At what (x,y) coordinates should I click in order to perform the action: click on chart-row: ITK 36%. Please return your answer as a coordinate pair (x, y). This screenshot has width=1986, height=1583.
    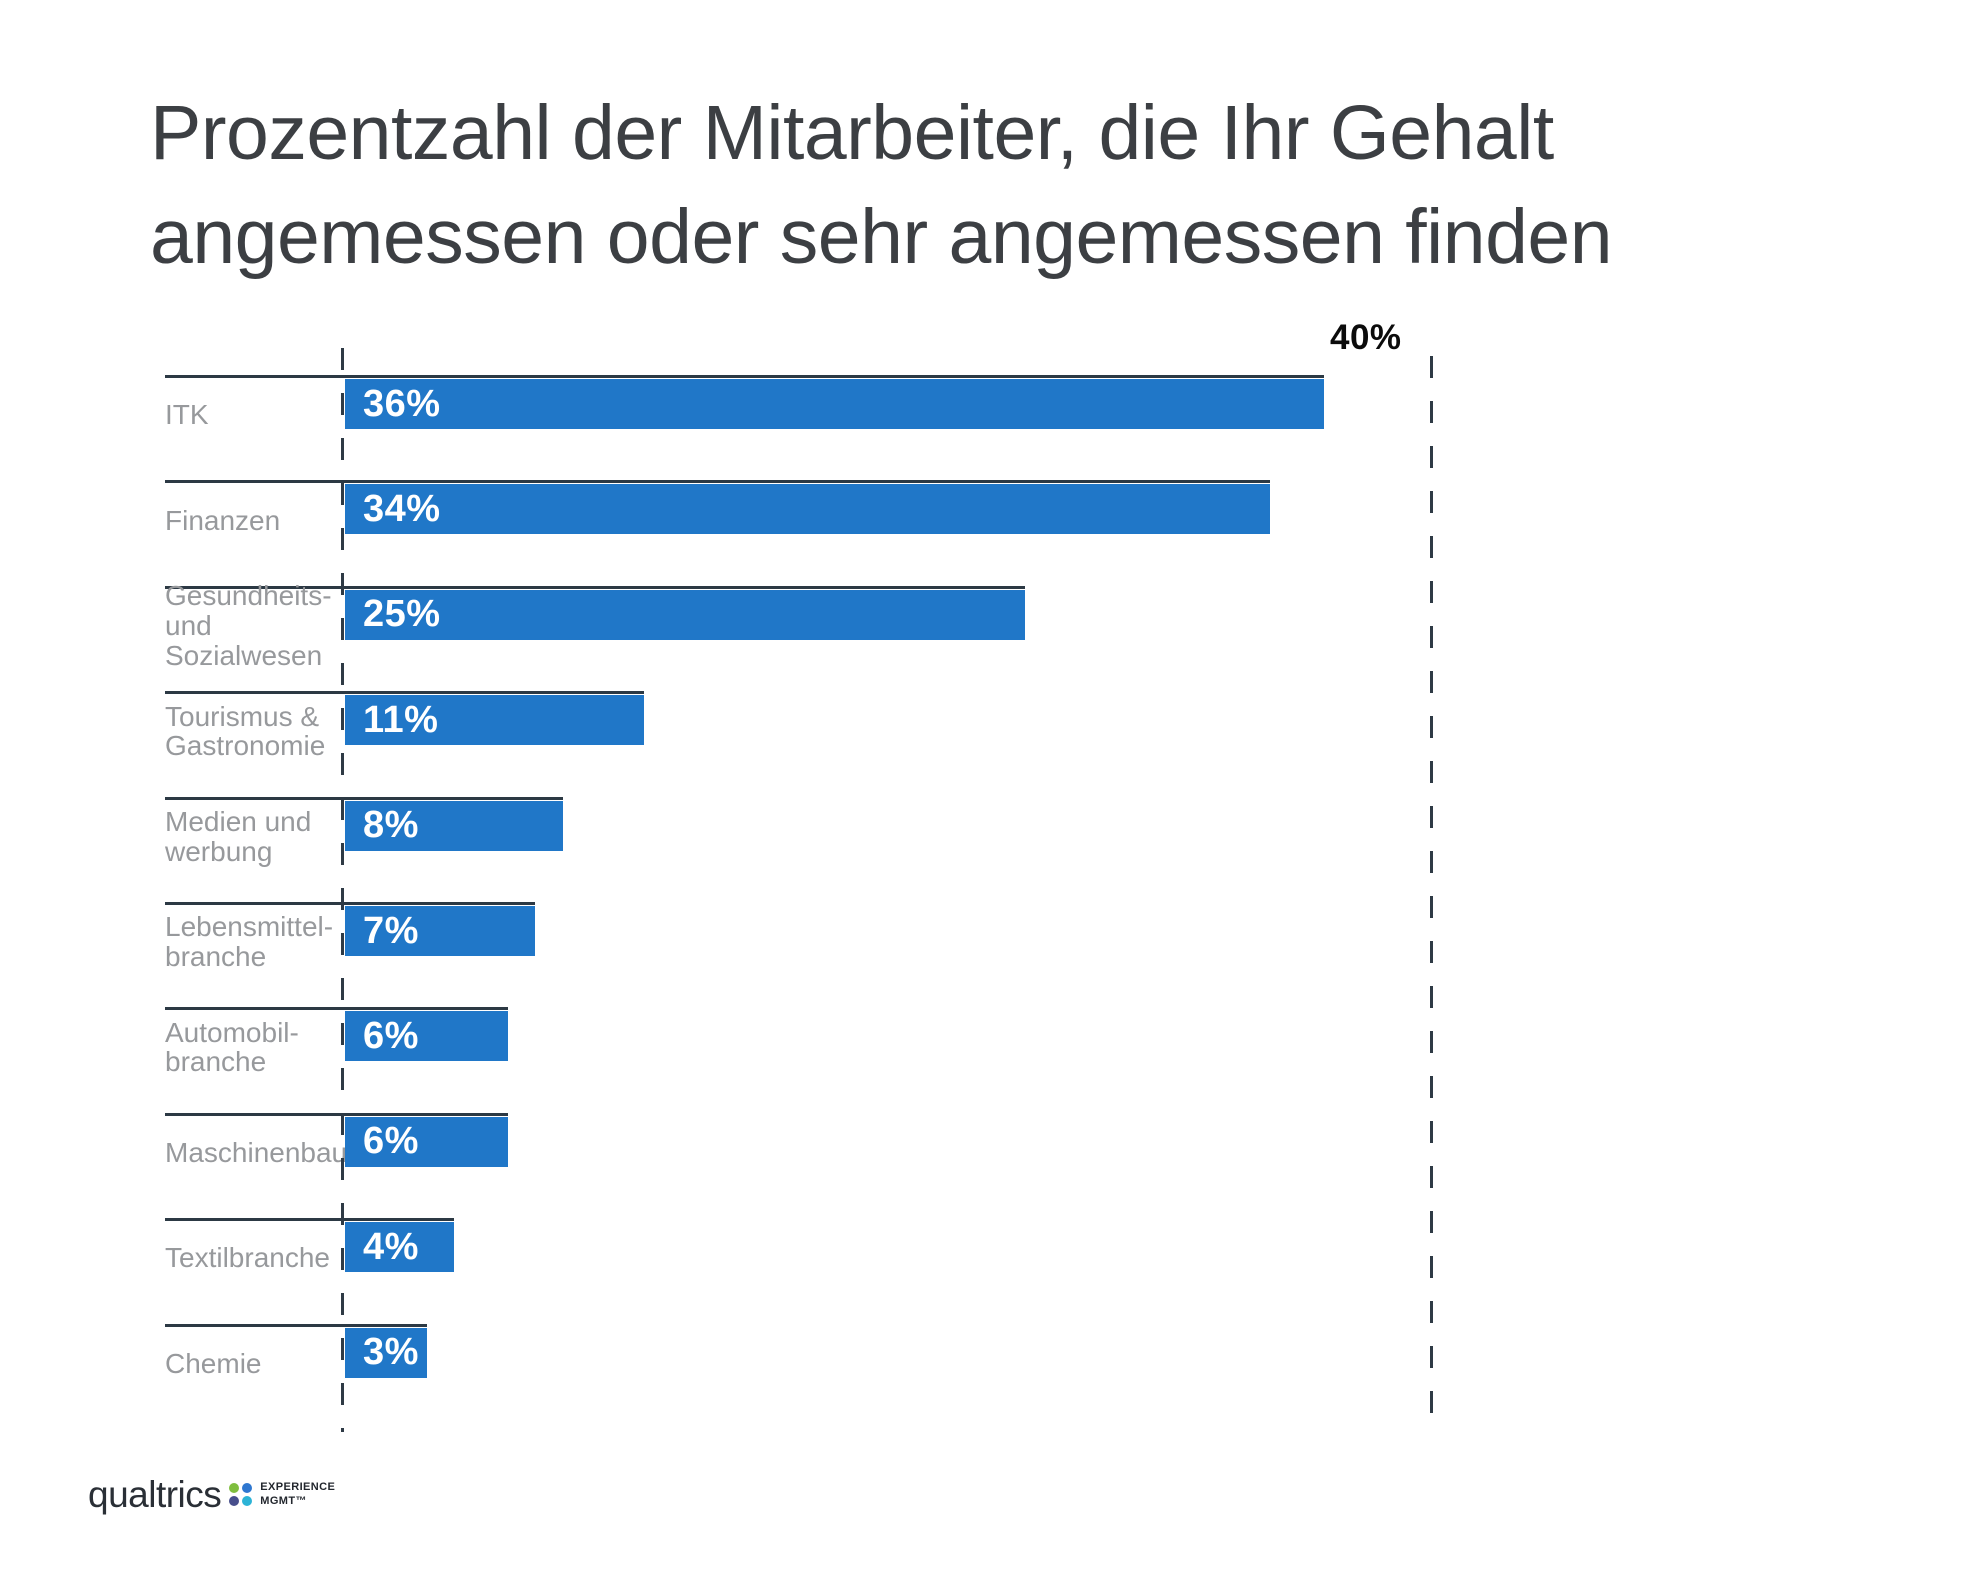
    Looking at the image, I should click on (890, 427).